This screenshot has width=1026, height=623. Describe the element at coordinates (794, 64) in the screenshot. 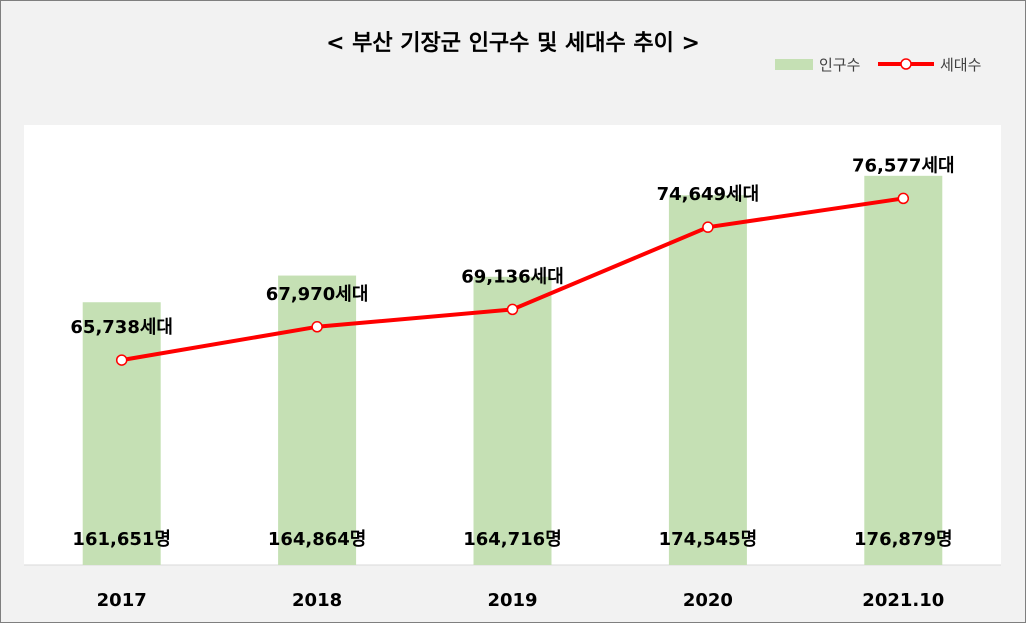

I see `legend-swatch-population` at that location.